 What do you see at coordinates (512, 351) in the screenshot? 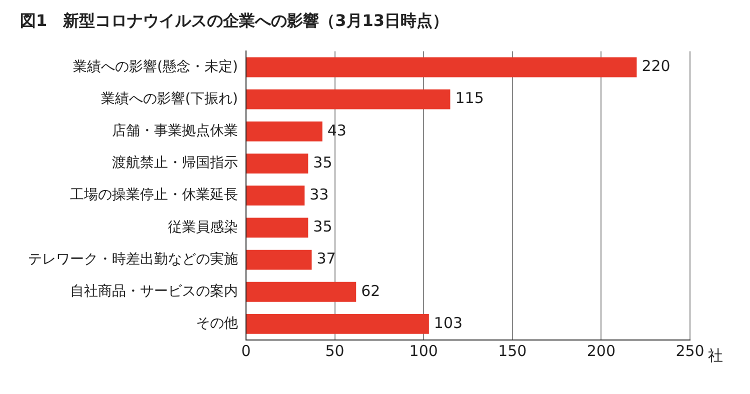
I see `x-tick-label: 150` at bounding box center [512, 351].